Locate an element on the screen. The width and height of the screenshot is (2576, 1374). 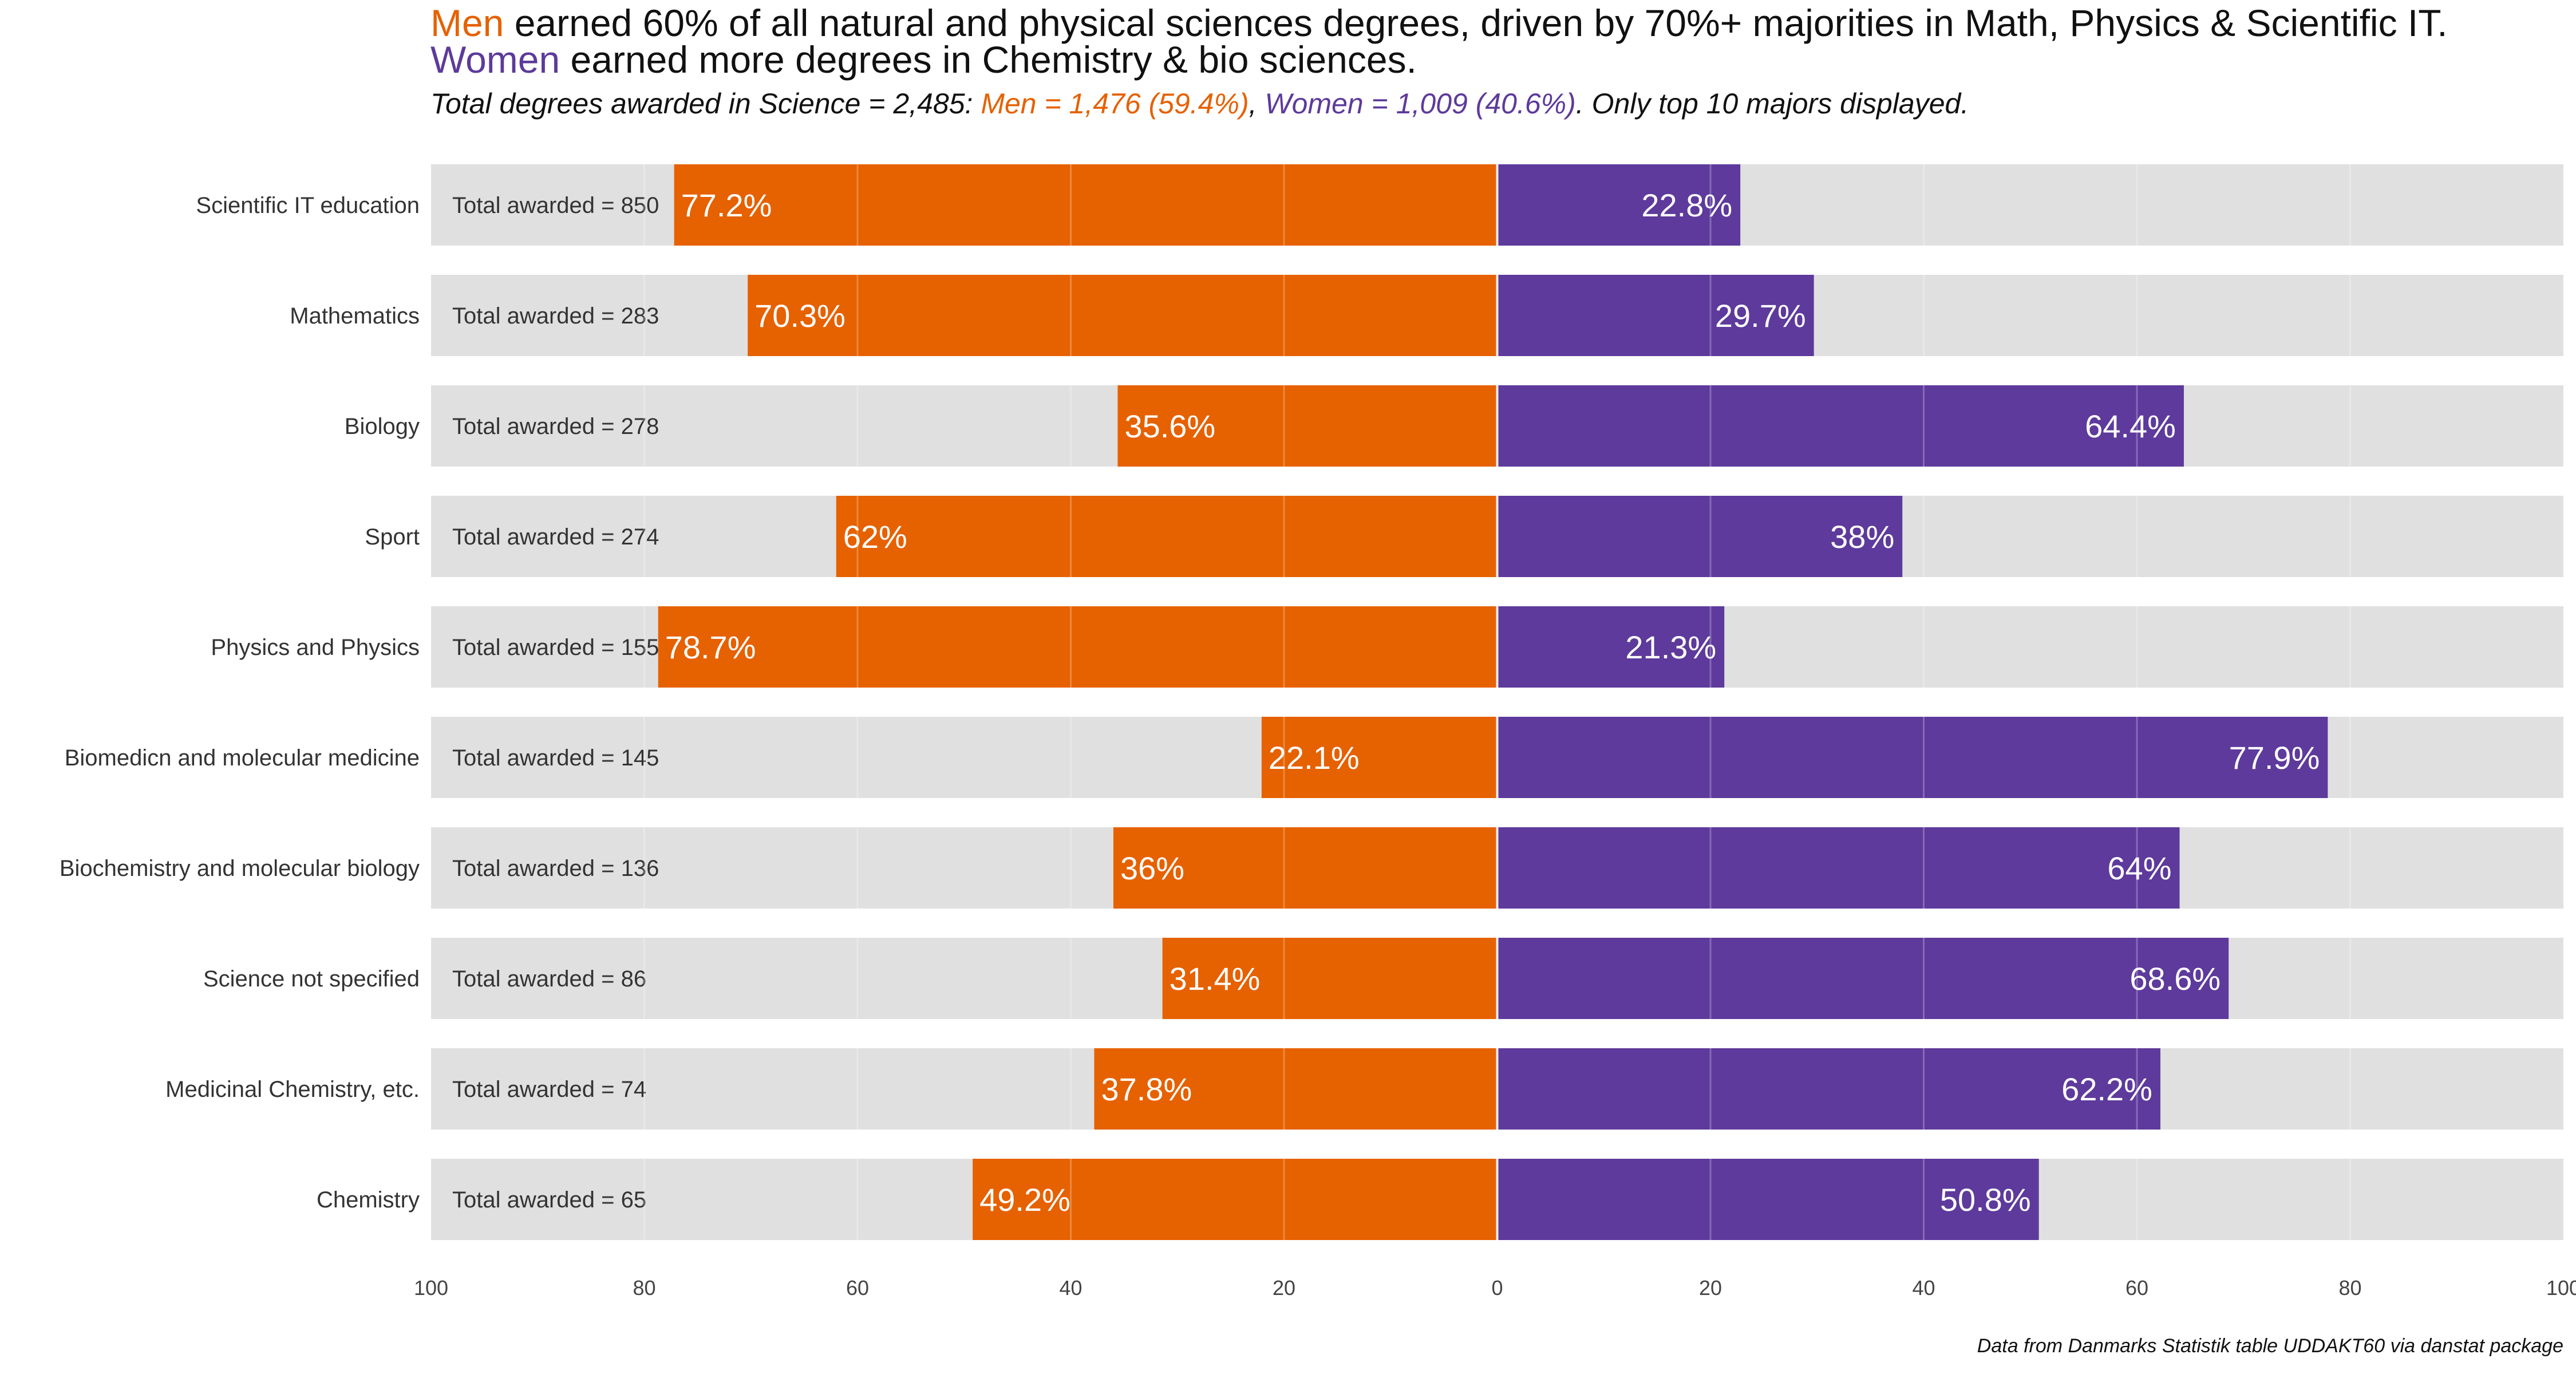
men-value-label: 31.4% is located at coordinates (1215, 979).